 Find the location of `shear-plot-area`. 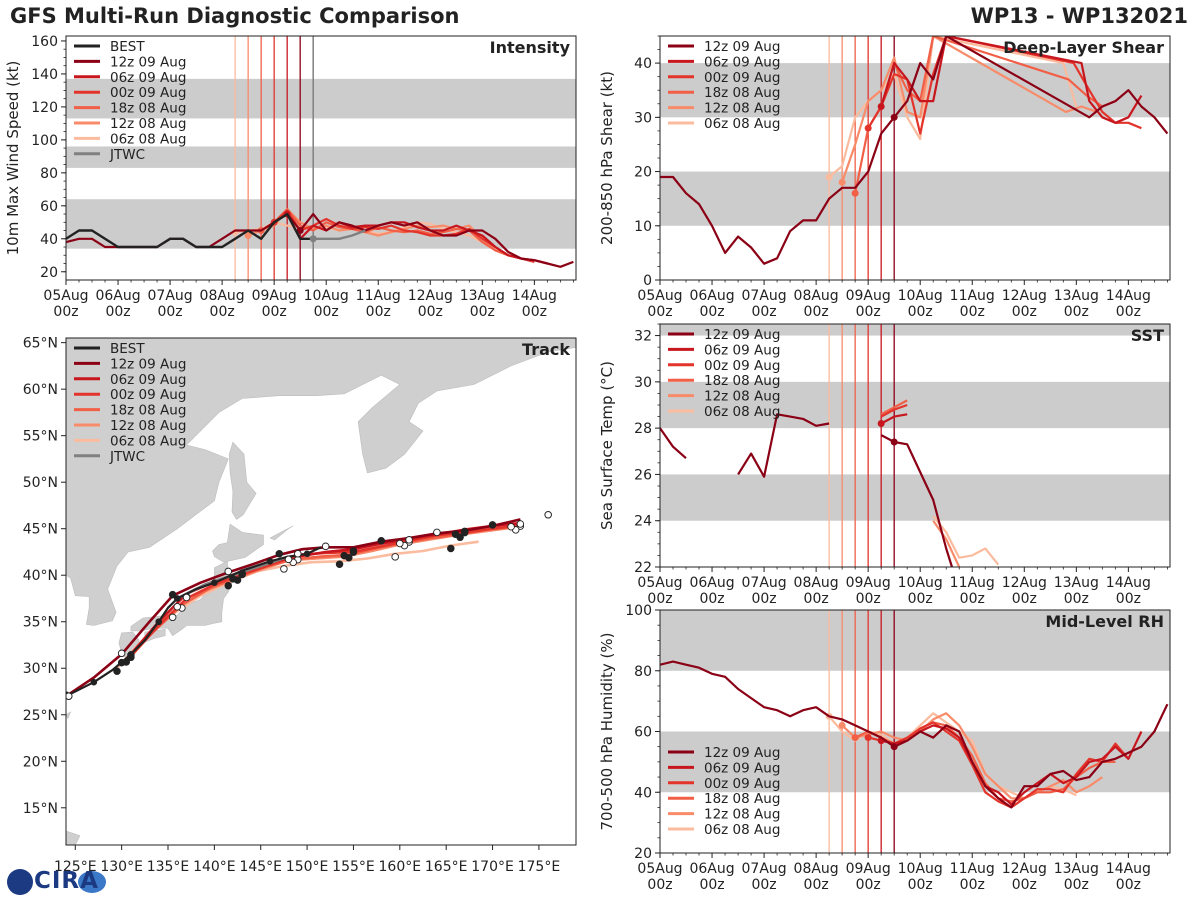

shear-plot-area is located at coordinates (915, 158).